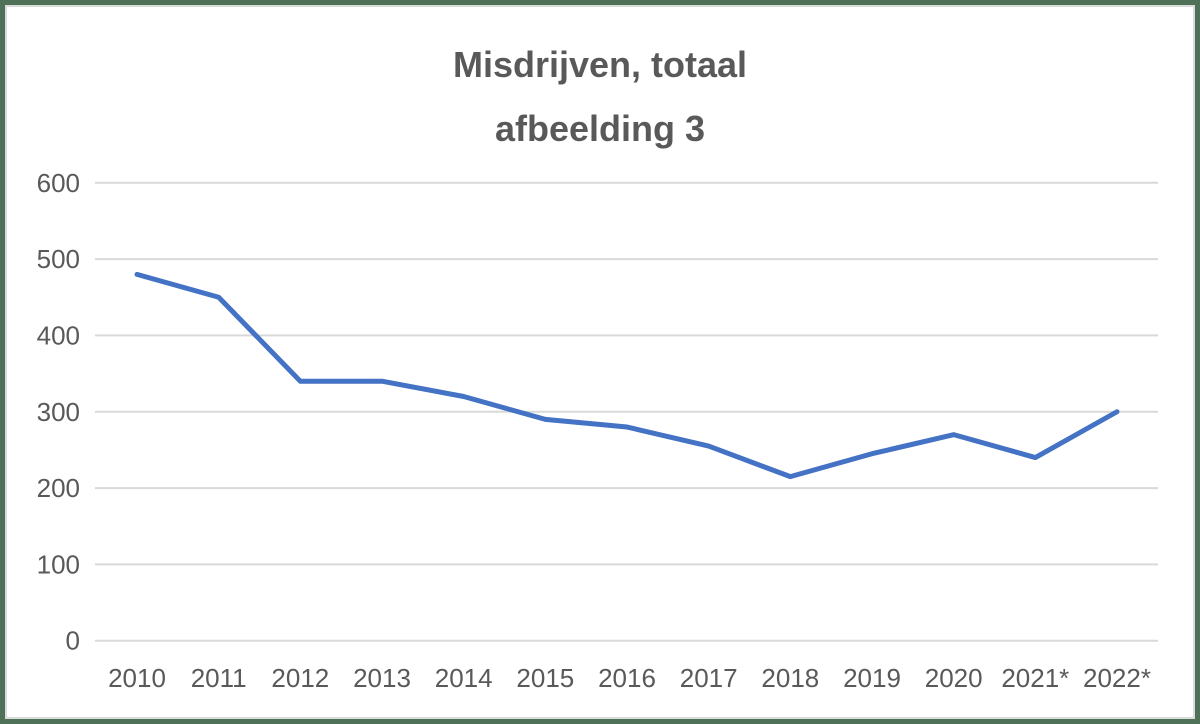 This screenshot has width=1200, height=724. Describe the element at coordinates (58, 488) in the screenshot. I see `y-axis-tick-label: 200` at that location.